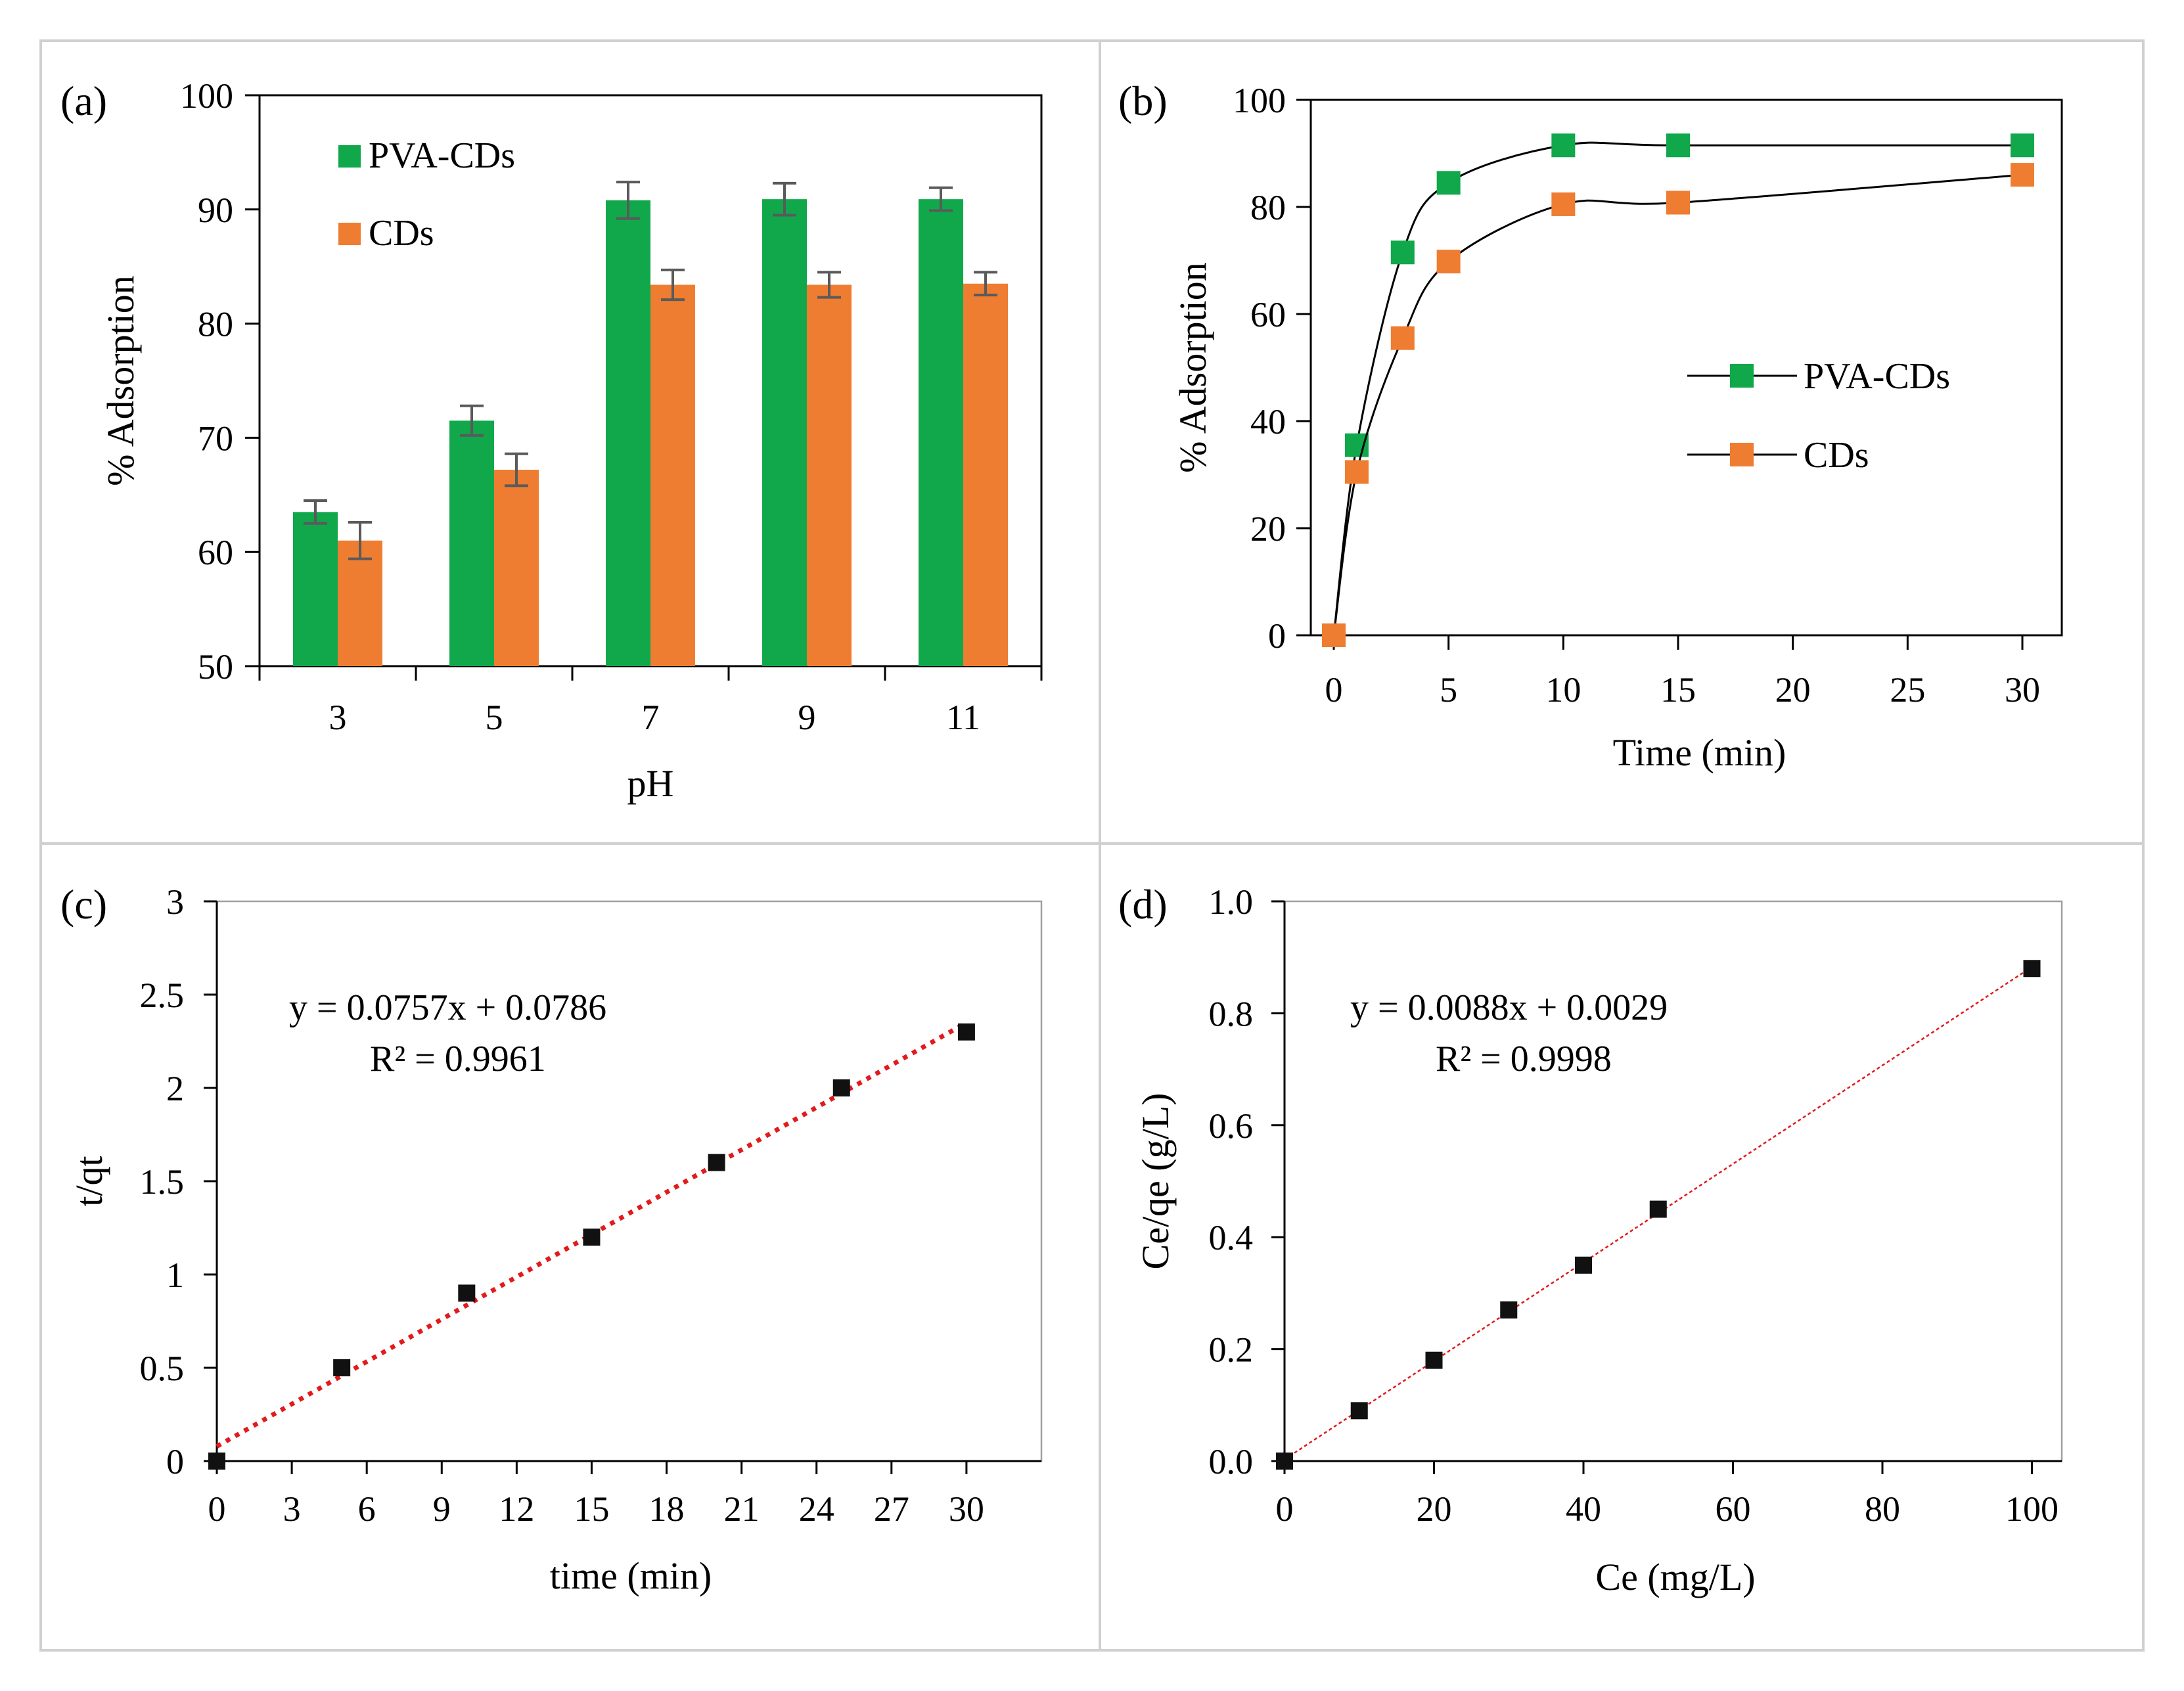 This screenshot has height=1691, width=2184. What do you see at coordinates (1583, 1509) in the screenshot?
I see `x-tick-label: 40` at bounding box center [1583, 1509].